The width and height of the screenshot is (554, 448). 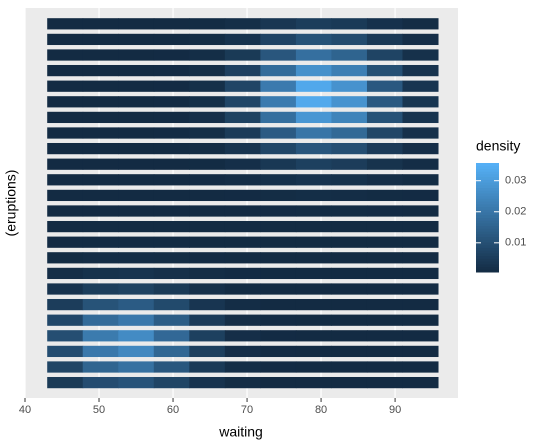 I want to click on x-axis-title: waiting, so click(x=240, y=432).